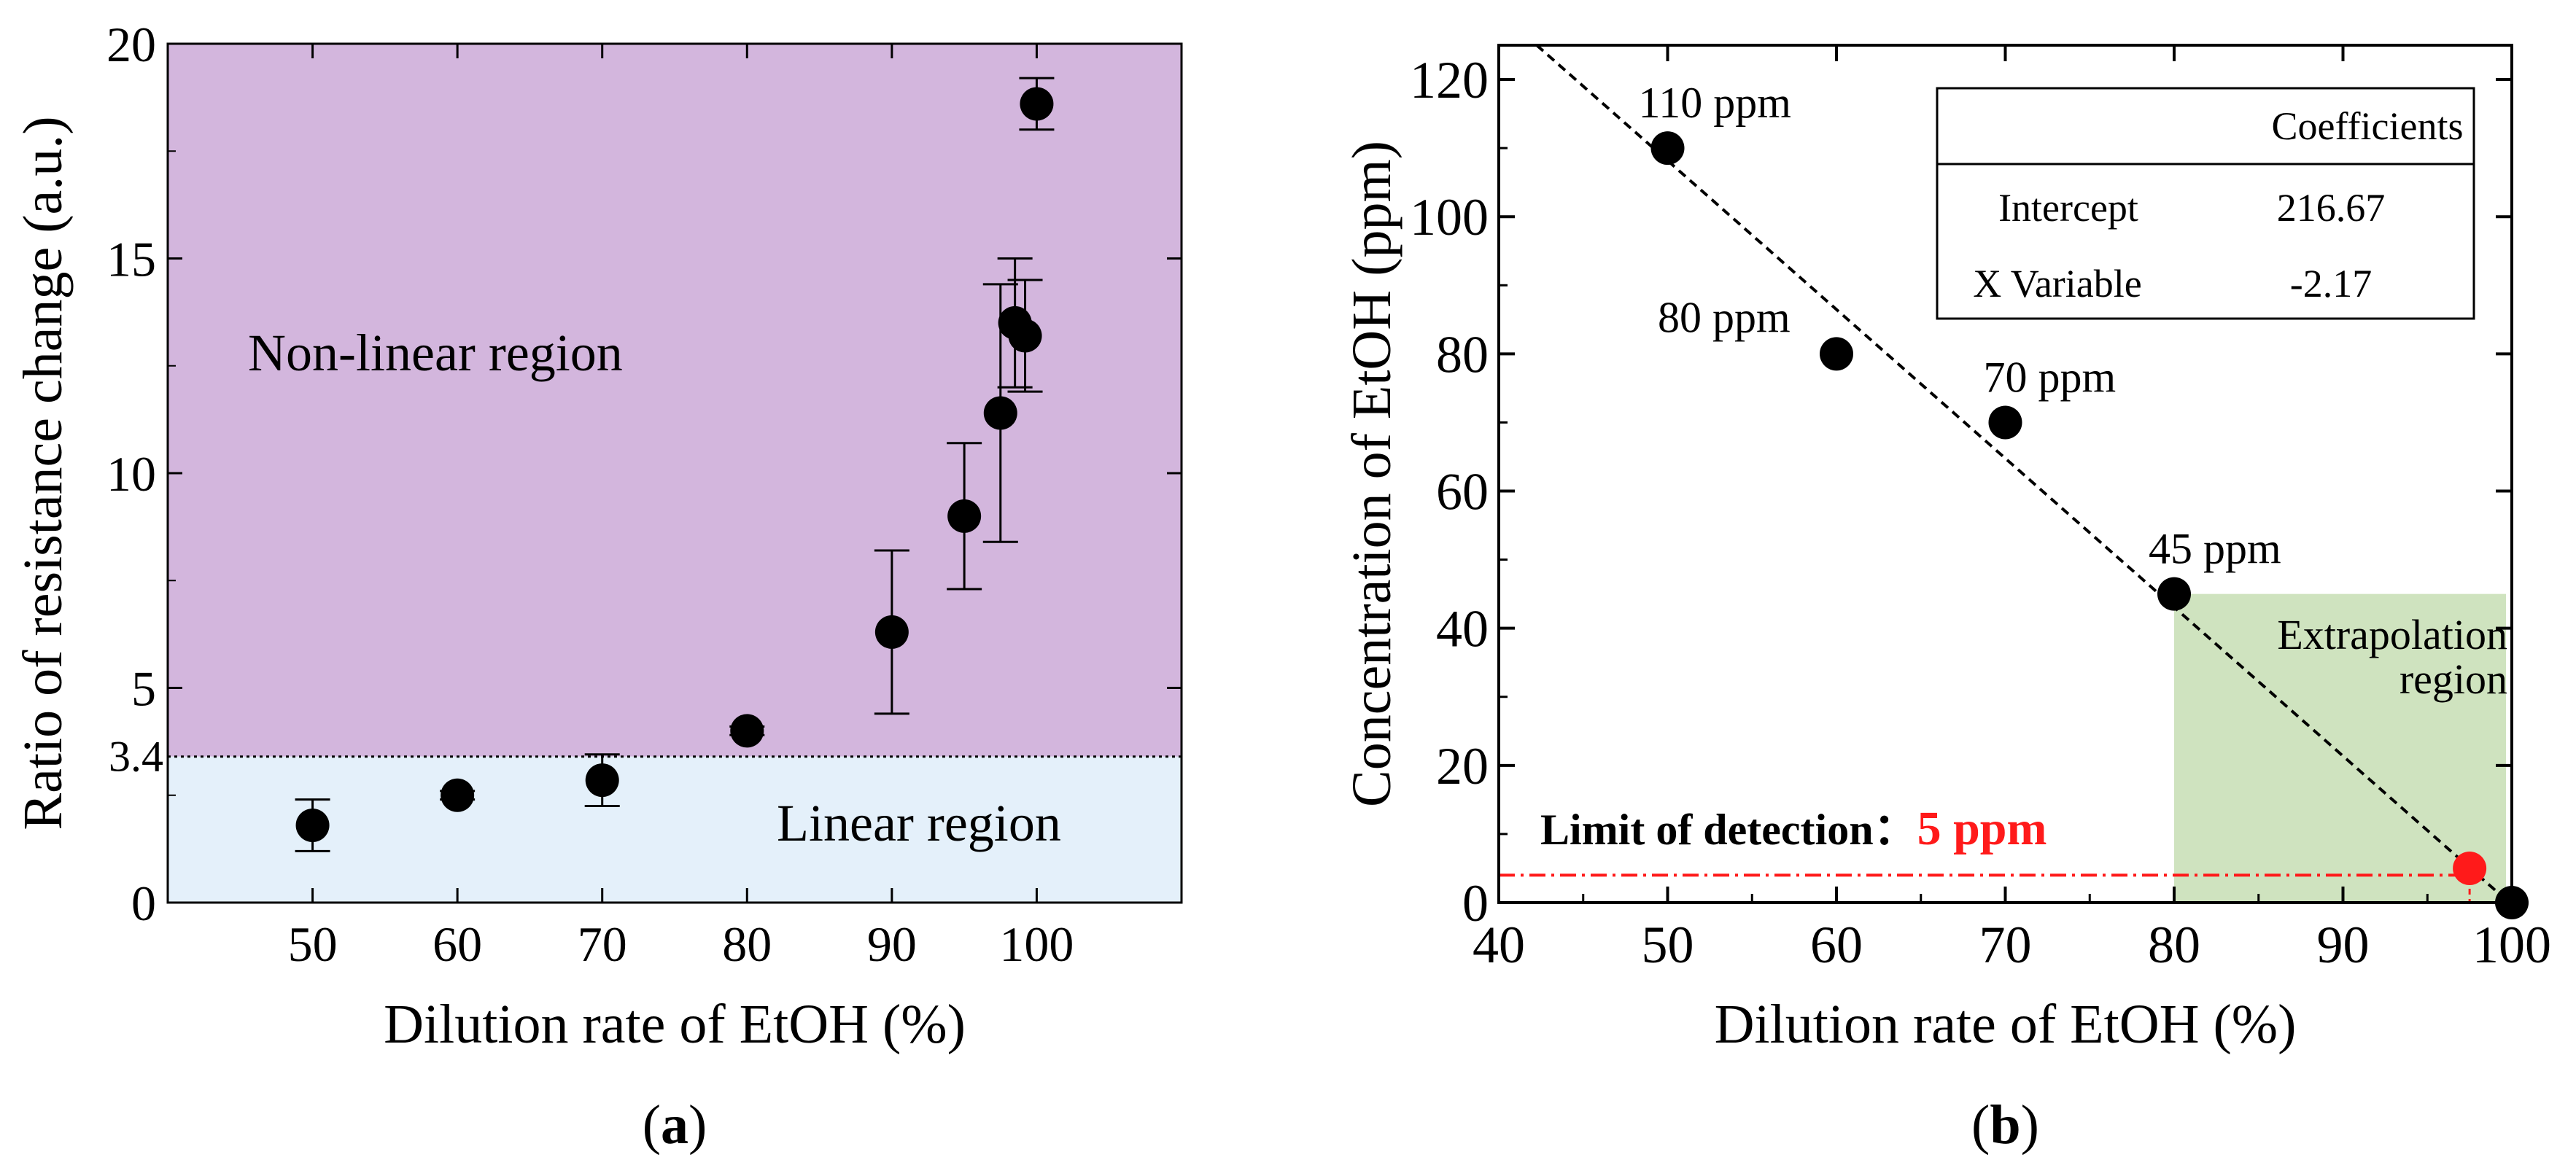 This screenshot has width=2576, height=1176. What do you see at coordinates (2392, 634) in the screenshot?
I see `extrapolation-region-label-line1: Extrapolation` at bounding box center [2392, 634].